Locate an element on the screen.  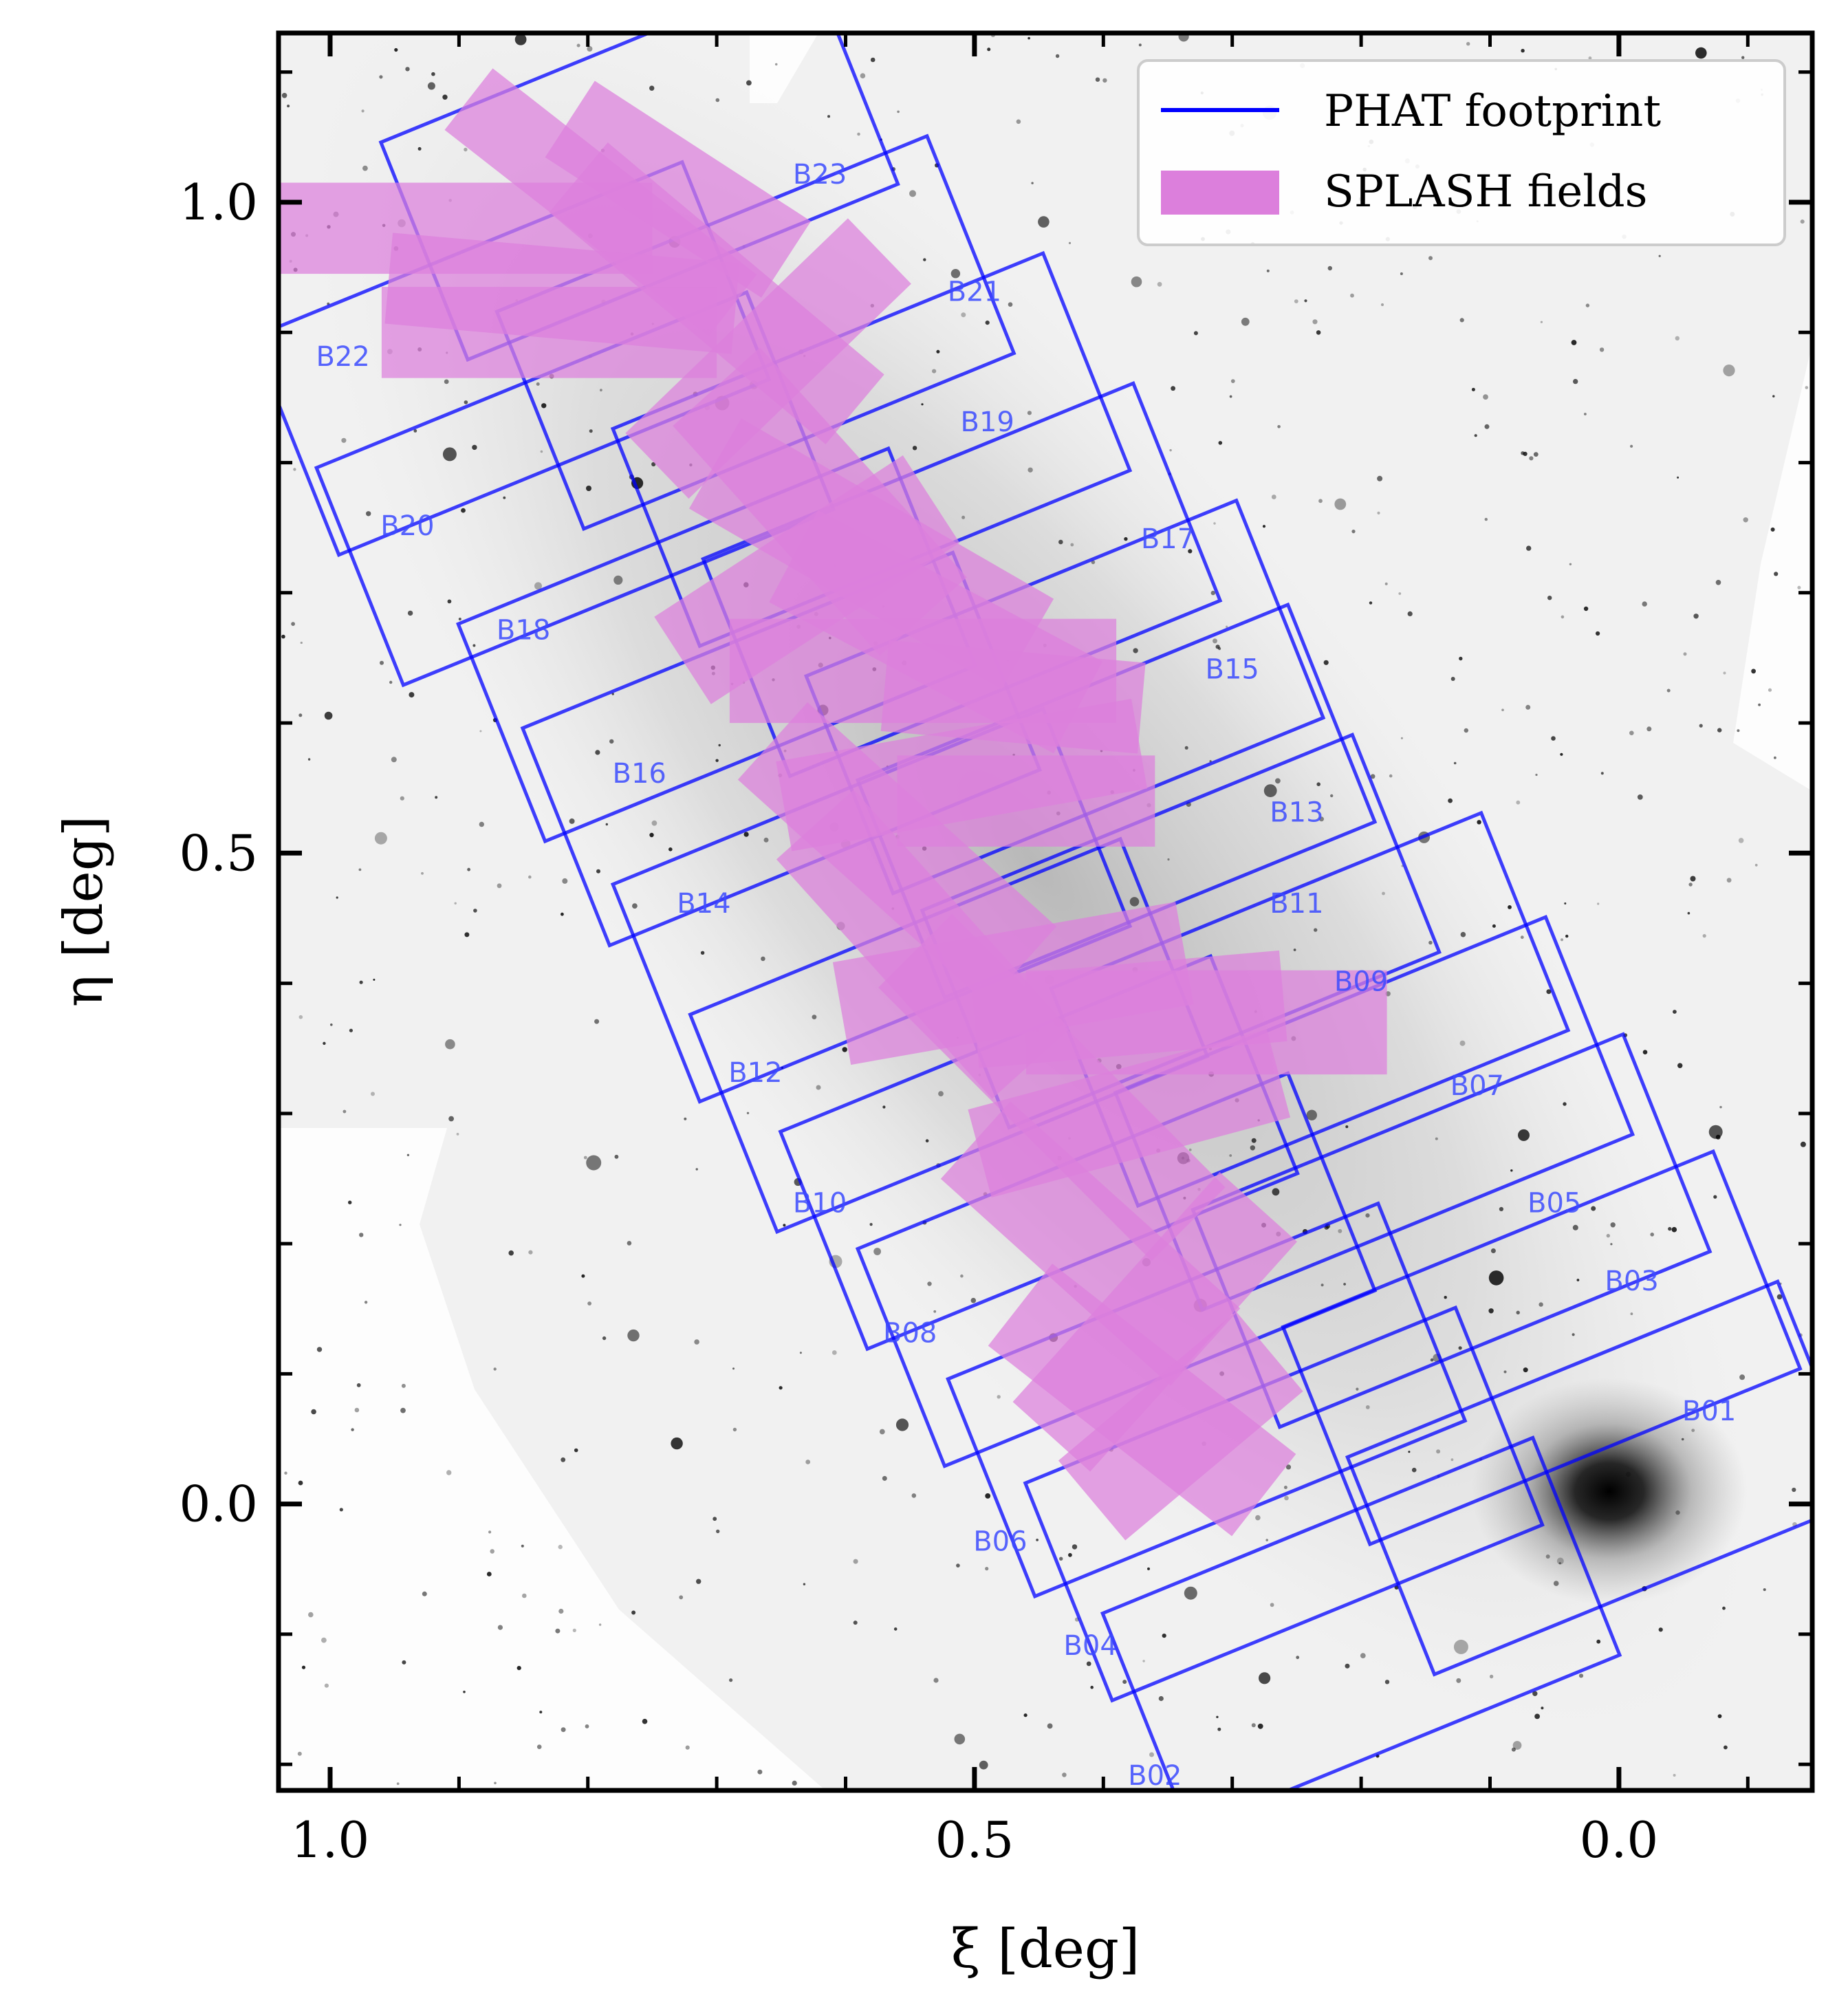
phat-brick-B01 is located at coordinates (1579, 1478).